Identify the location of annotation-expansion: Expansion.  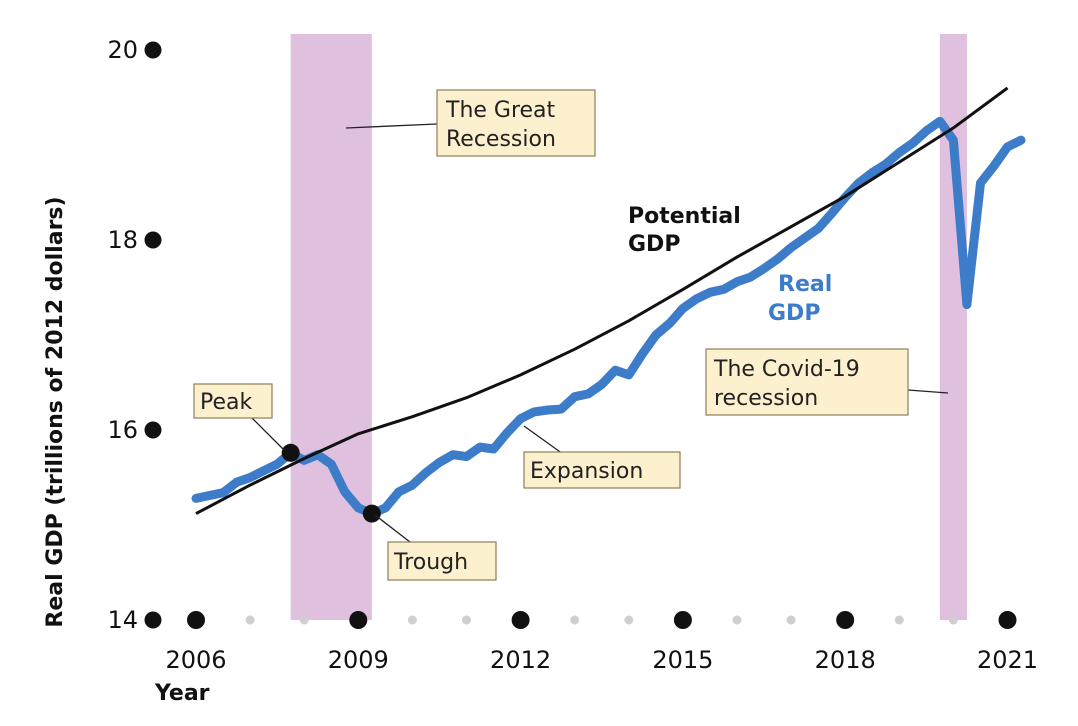
(602, 470).